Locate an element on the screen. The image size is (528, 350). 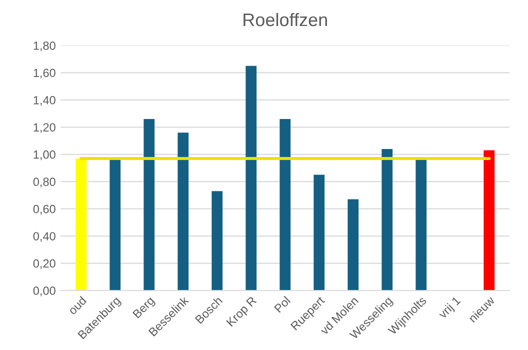
y-tick-label: 0,20 is located at coordinates (44, 264).